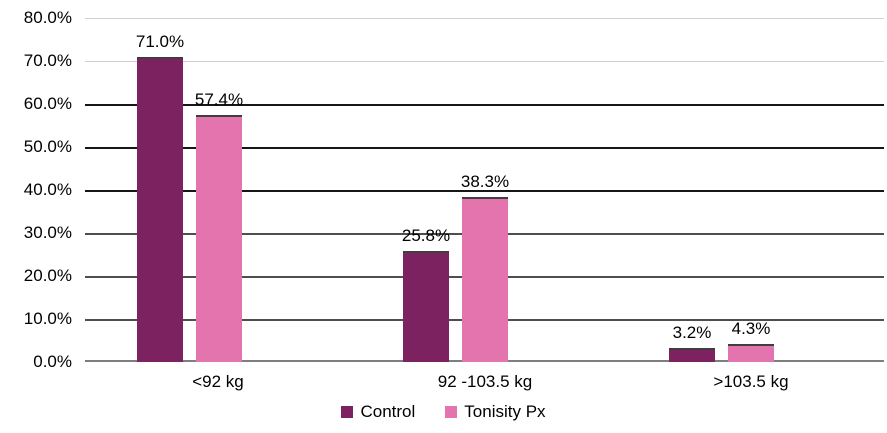 This screenshot has width=887, height=433. I want to click on legend: Control Tonisity Px, so click(443, 412).